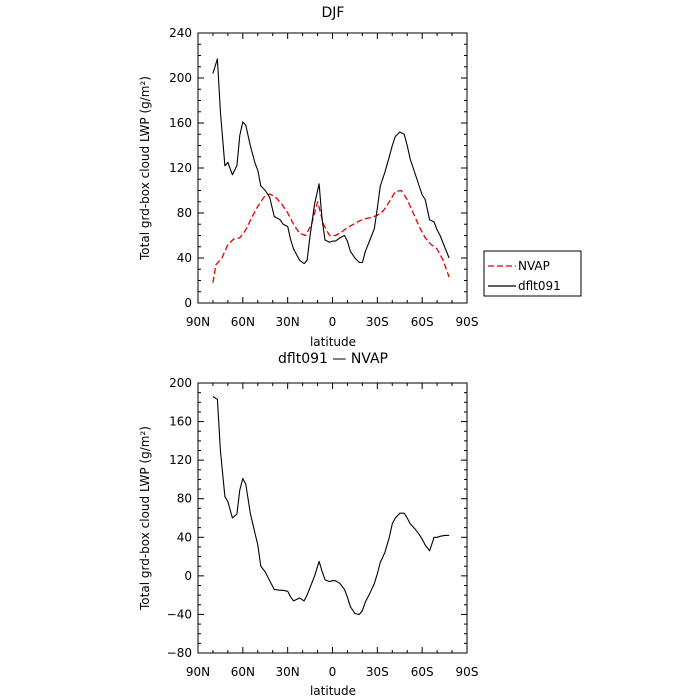 Image resolution: width=700 pixels, height=700 pixels. What do you see at coordinates (179, 614) in the screenshot?
I see `y-tick-label: −40` at bounding box center [179, 614].